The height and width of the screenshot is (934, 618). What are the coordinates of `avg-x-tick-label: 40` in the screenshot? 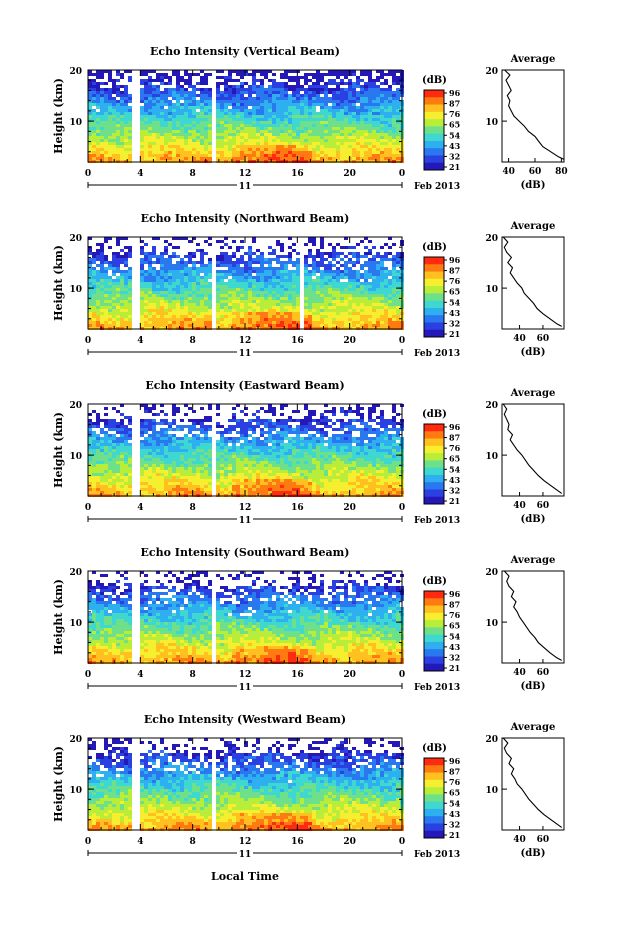 It's located at (508, 172).